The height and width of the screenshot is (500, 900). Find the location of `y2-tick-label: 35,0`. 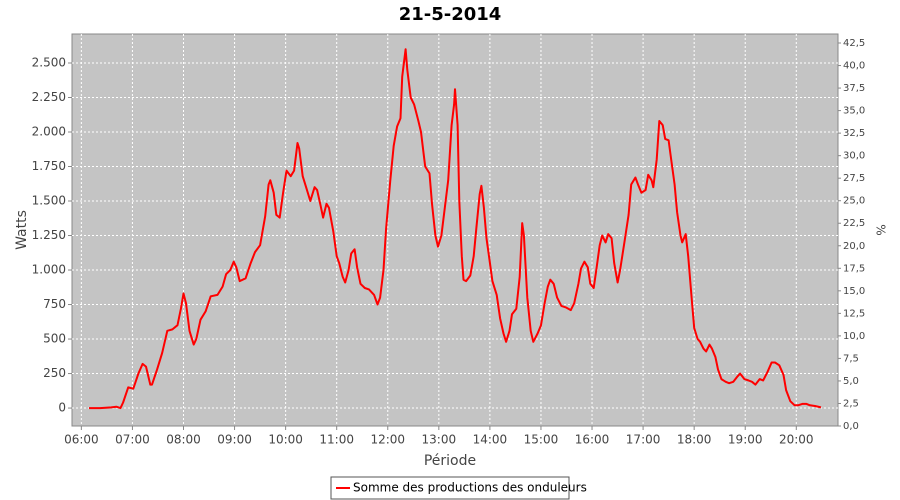

y2-tick-label: 35,0 is located at coordinates (854, 111).